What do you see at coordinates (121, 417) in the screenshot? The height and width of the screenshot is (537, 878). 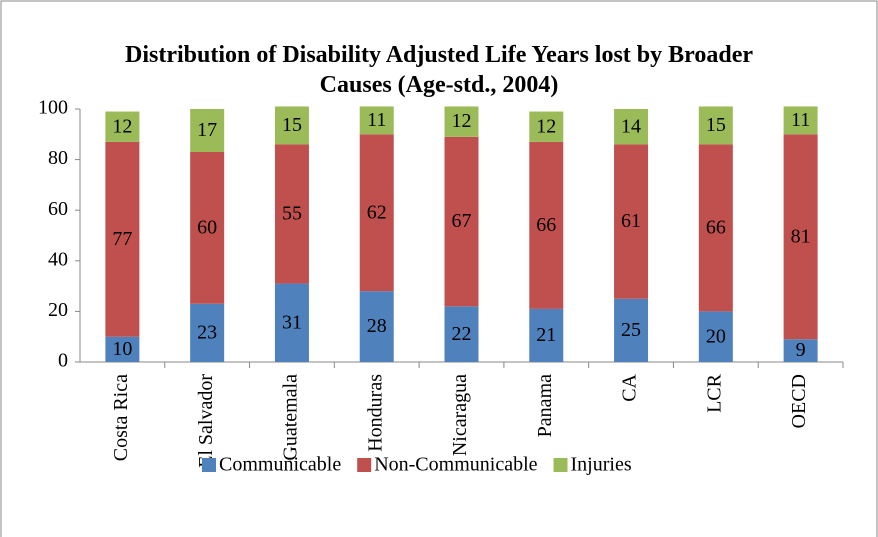 I see `x-tick-label: Costa Rica` at bounding box center [121, 417].